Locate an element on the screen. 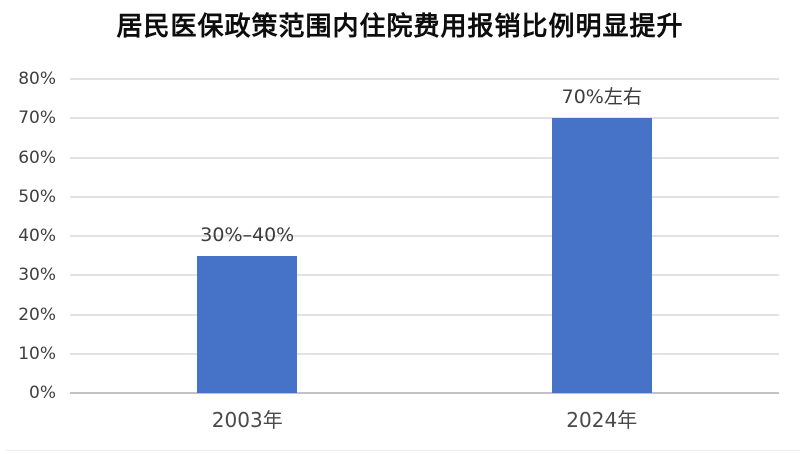  y-tick-label: 50% is located at coordinates (37, 196).